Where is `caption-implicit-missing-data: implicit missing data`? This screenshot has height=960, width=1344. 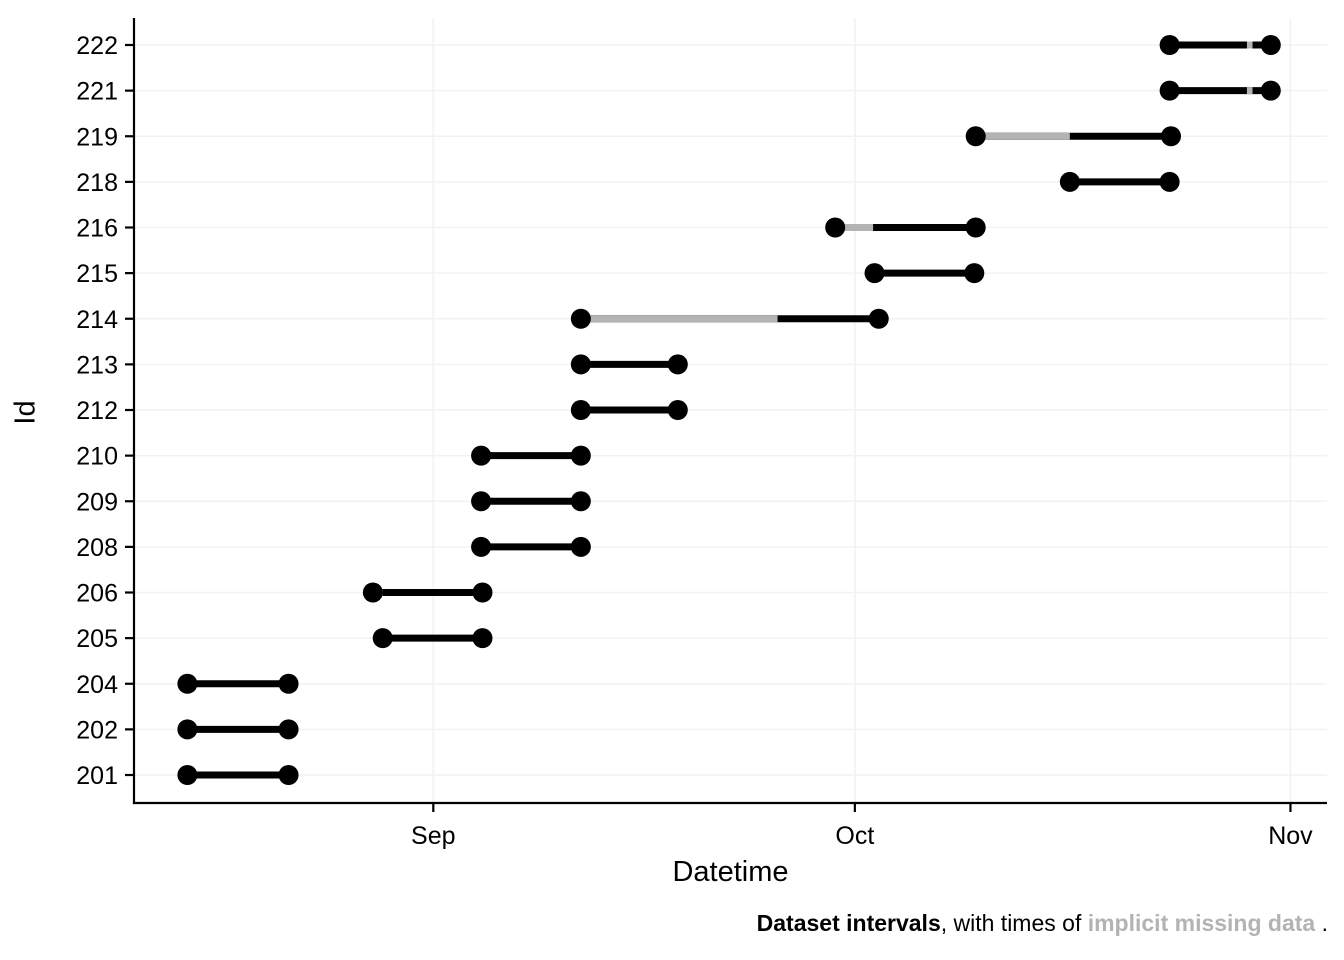 caption-implicit-missing-data: implicit missing data is located at coordinates (1201, 923).